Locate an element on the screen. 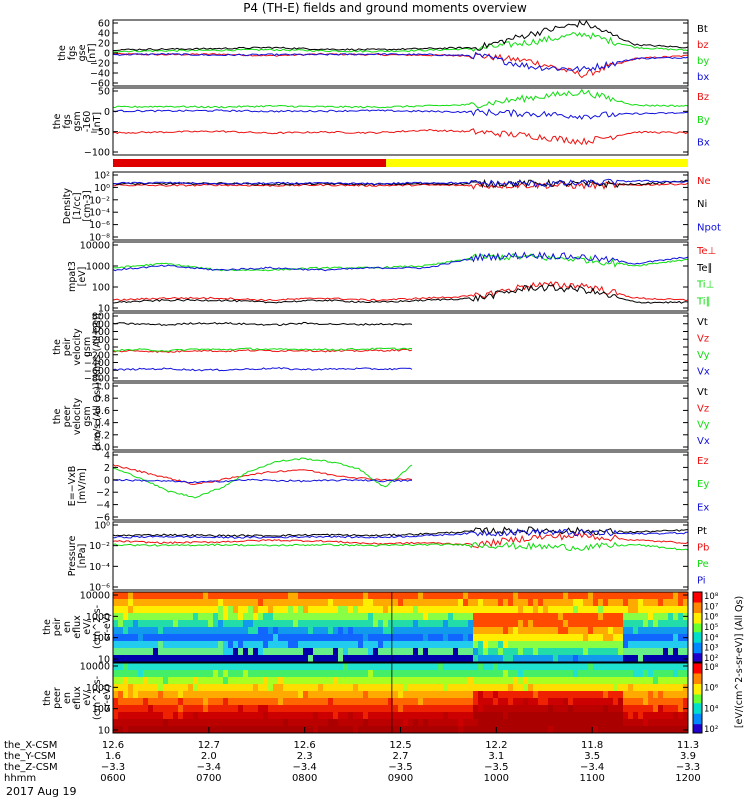 Image resolution: width=750 pixels, height=800 pixels. y-tick-label: −40 is located at coordinates (100, 74).